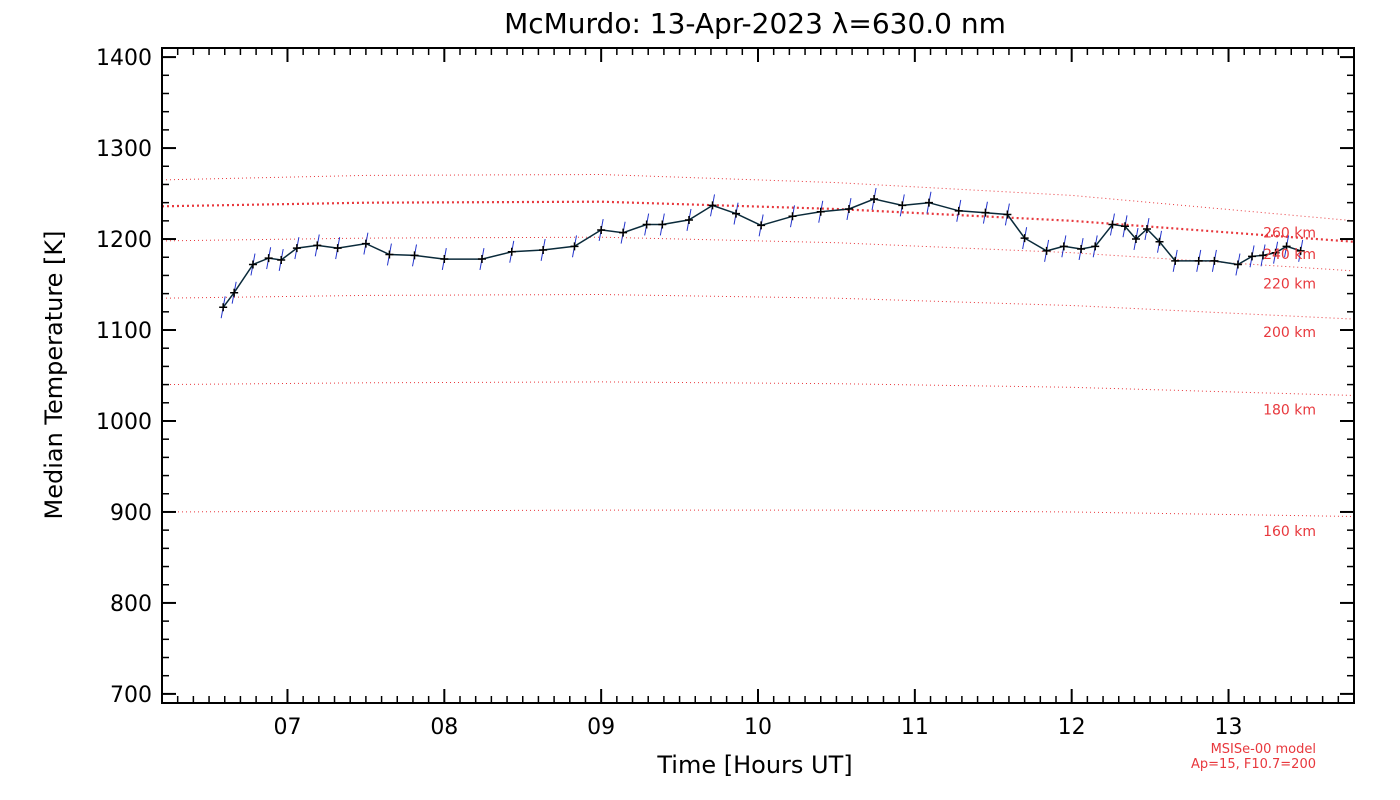  I want to click on x-tick-label: 12, so click(1072, 727).